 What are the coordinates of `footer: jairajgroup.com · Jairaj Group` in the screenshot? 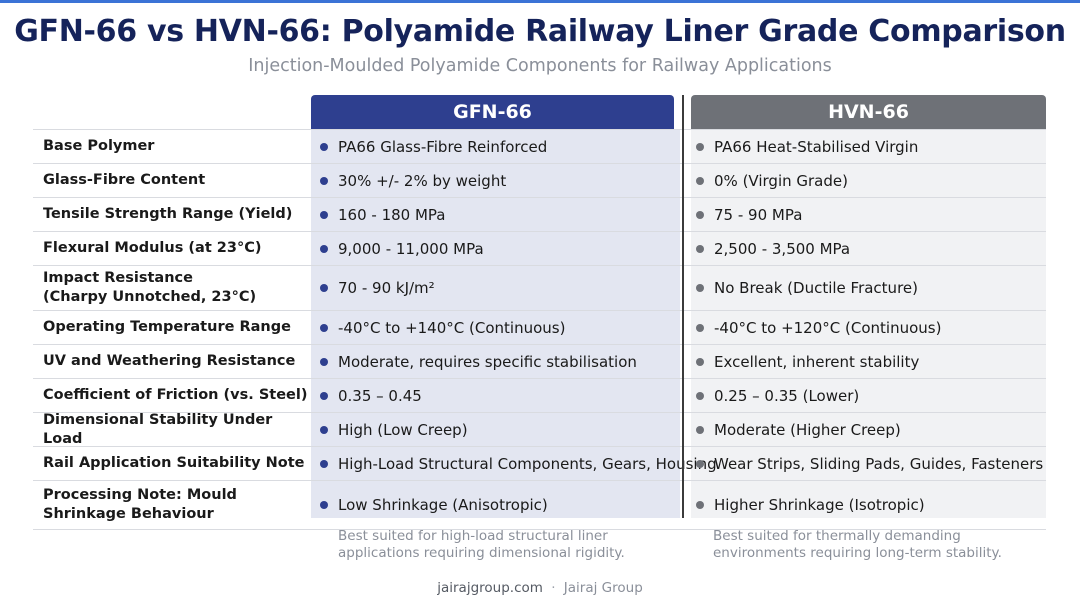 It's located at (540, 588).